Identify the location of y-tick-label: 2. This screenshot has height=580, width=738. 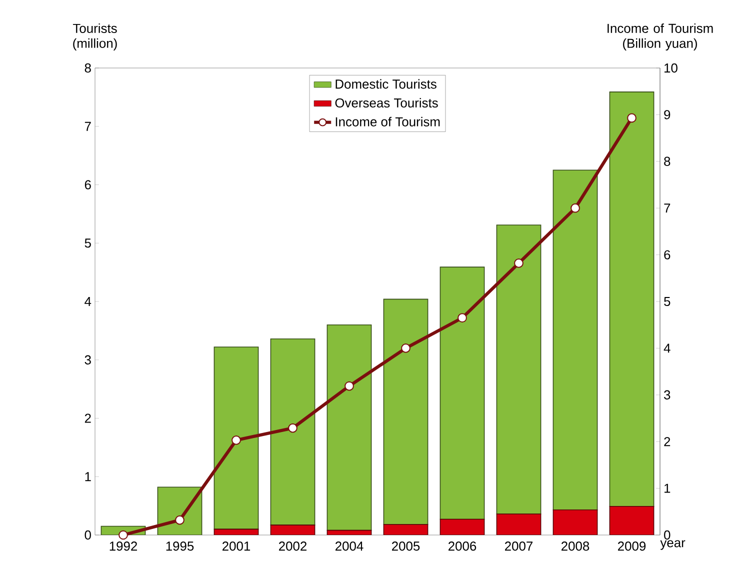
(87, 418).